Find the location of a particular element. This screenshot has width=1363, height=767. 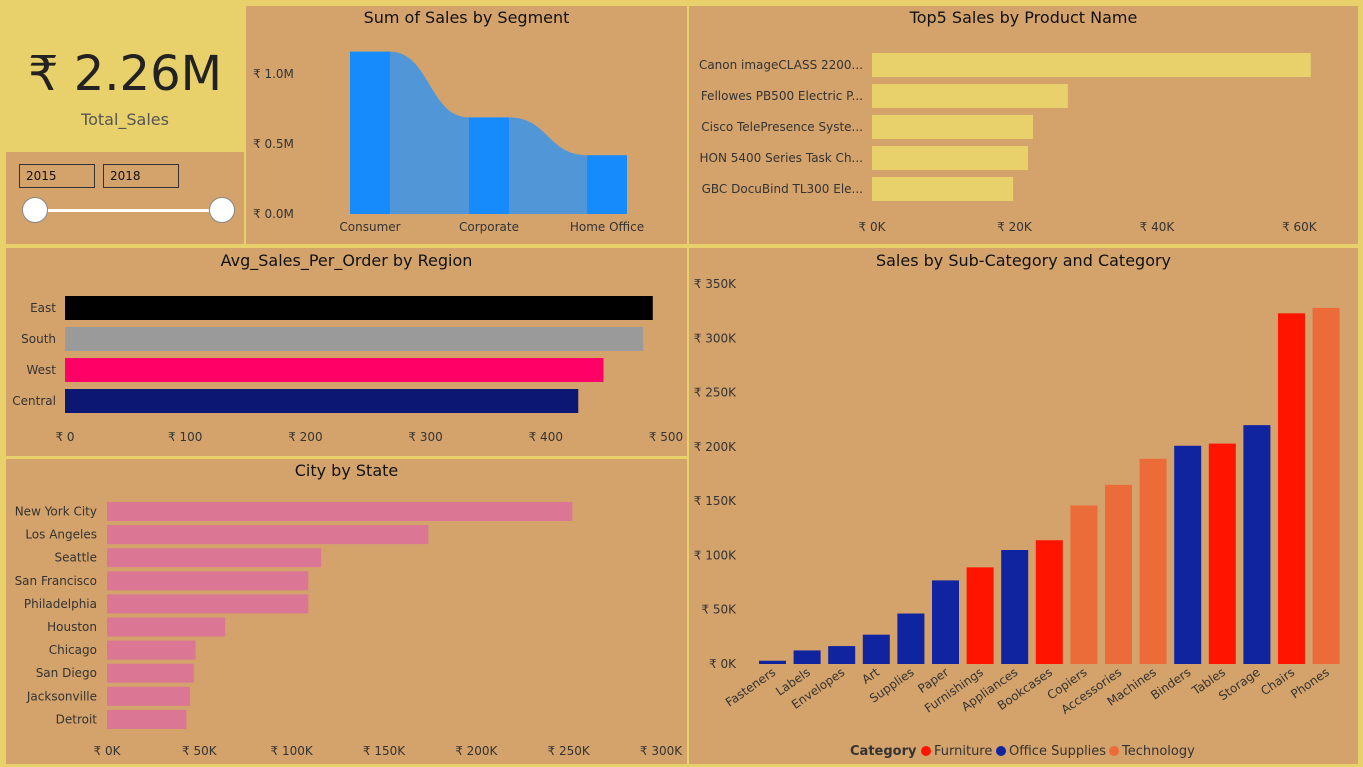

slider-start-handle is located at coordinates (35, 210).